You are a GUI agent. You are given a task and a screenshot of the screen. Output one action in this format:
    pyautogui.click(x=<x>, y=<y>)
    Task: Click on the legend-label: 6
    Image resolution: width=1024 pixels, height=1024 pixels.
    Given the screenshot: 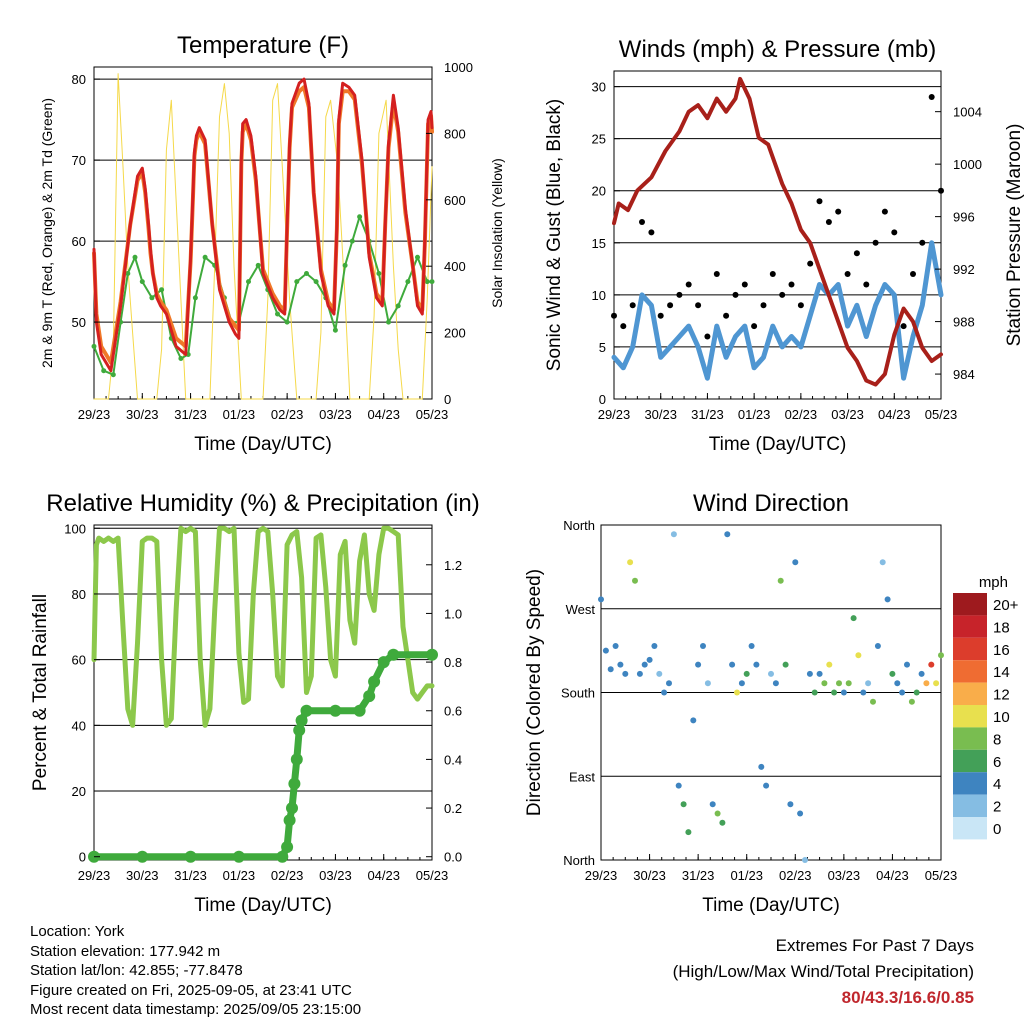 What is the action you would take?
    pyautogui.click(x=997, y=762)
    